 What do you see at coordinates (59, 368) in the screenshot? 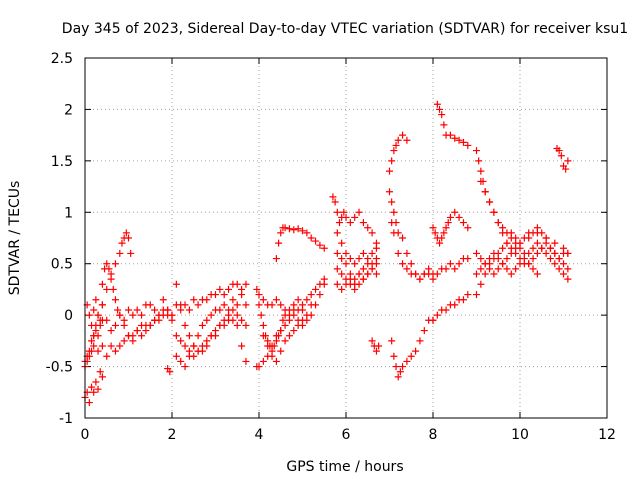
I see `y-tick-label: -0.5` at bounding box center [59, 368].